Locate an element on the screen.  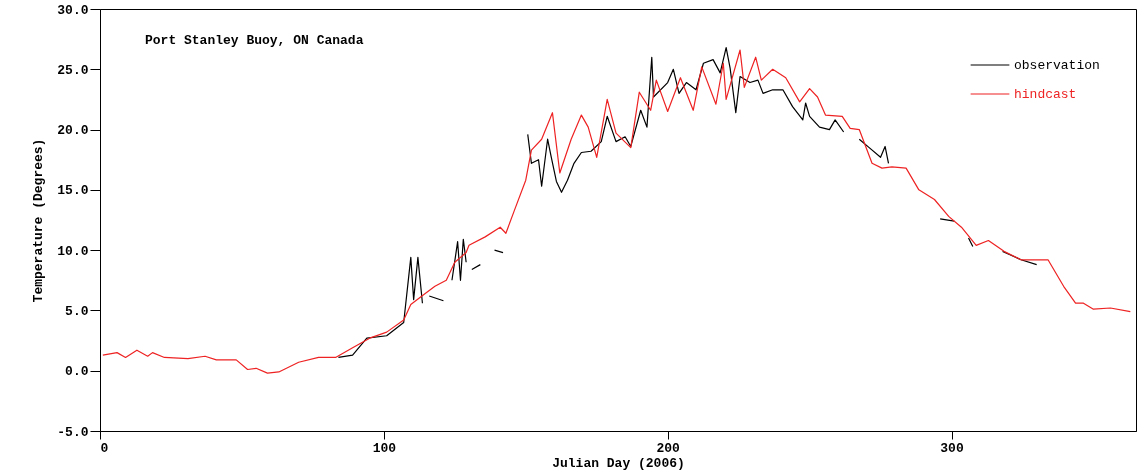
x-tick-label: 200 is located at coordinates (668, 448).